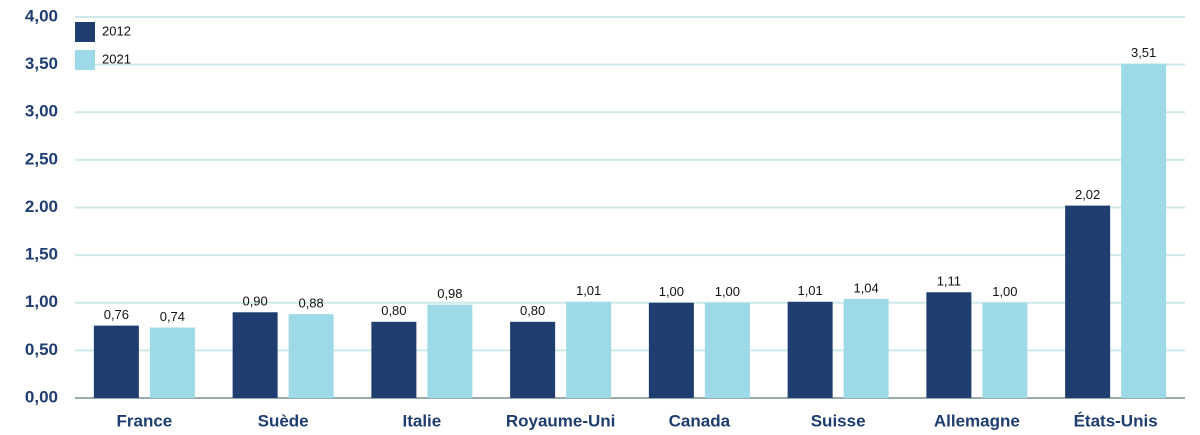 This screenshot has height=435, width=1200. I want to click on y-tick-label: 2,50, so click(41, 158).